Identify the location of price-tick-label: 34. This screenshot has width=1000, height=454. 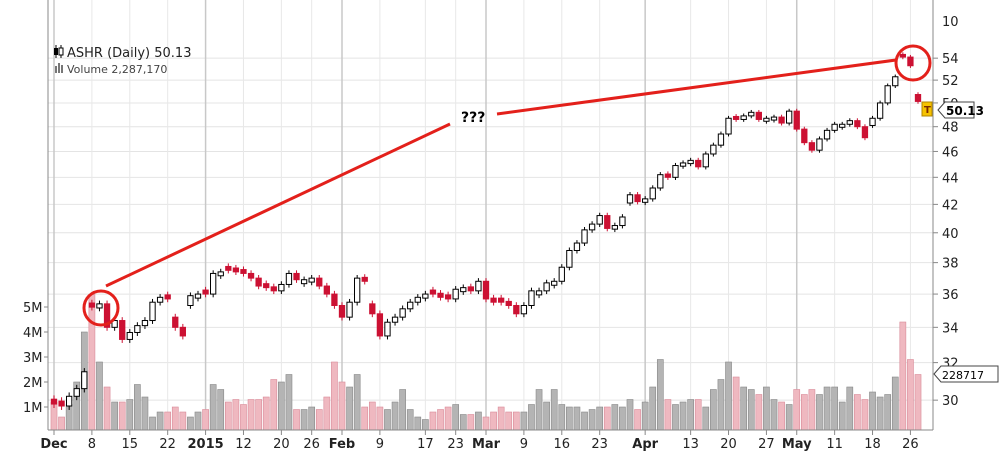
(950, 328).